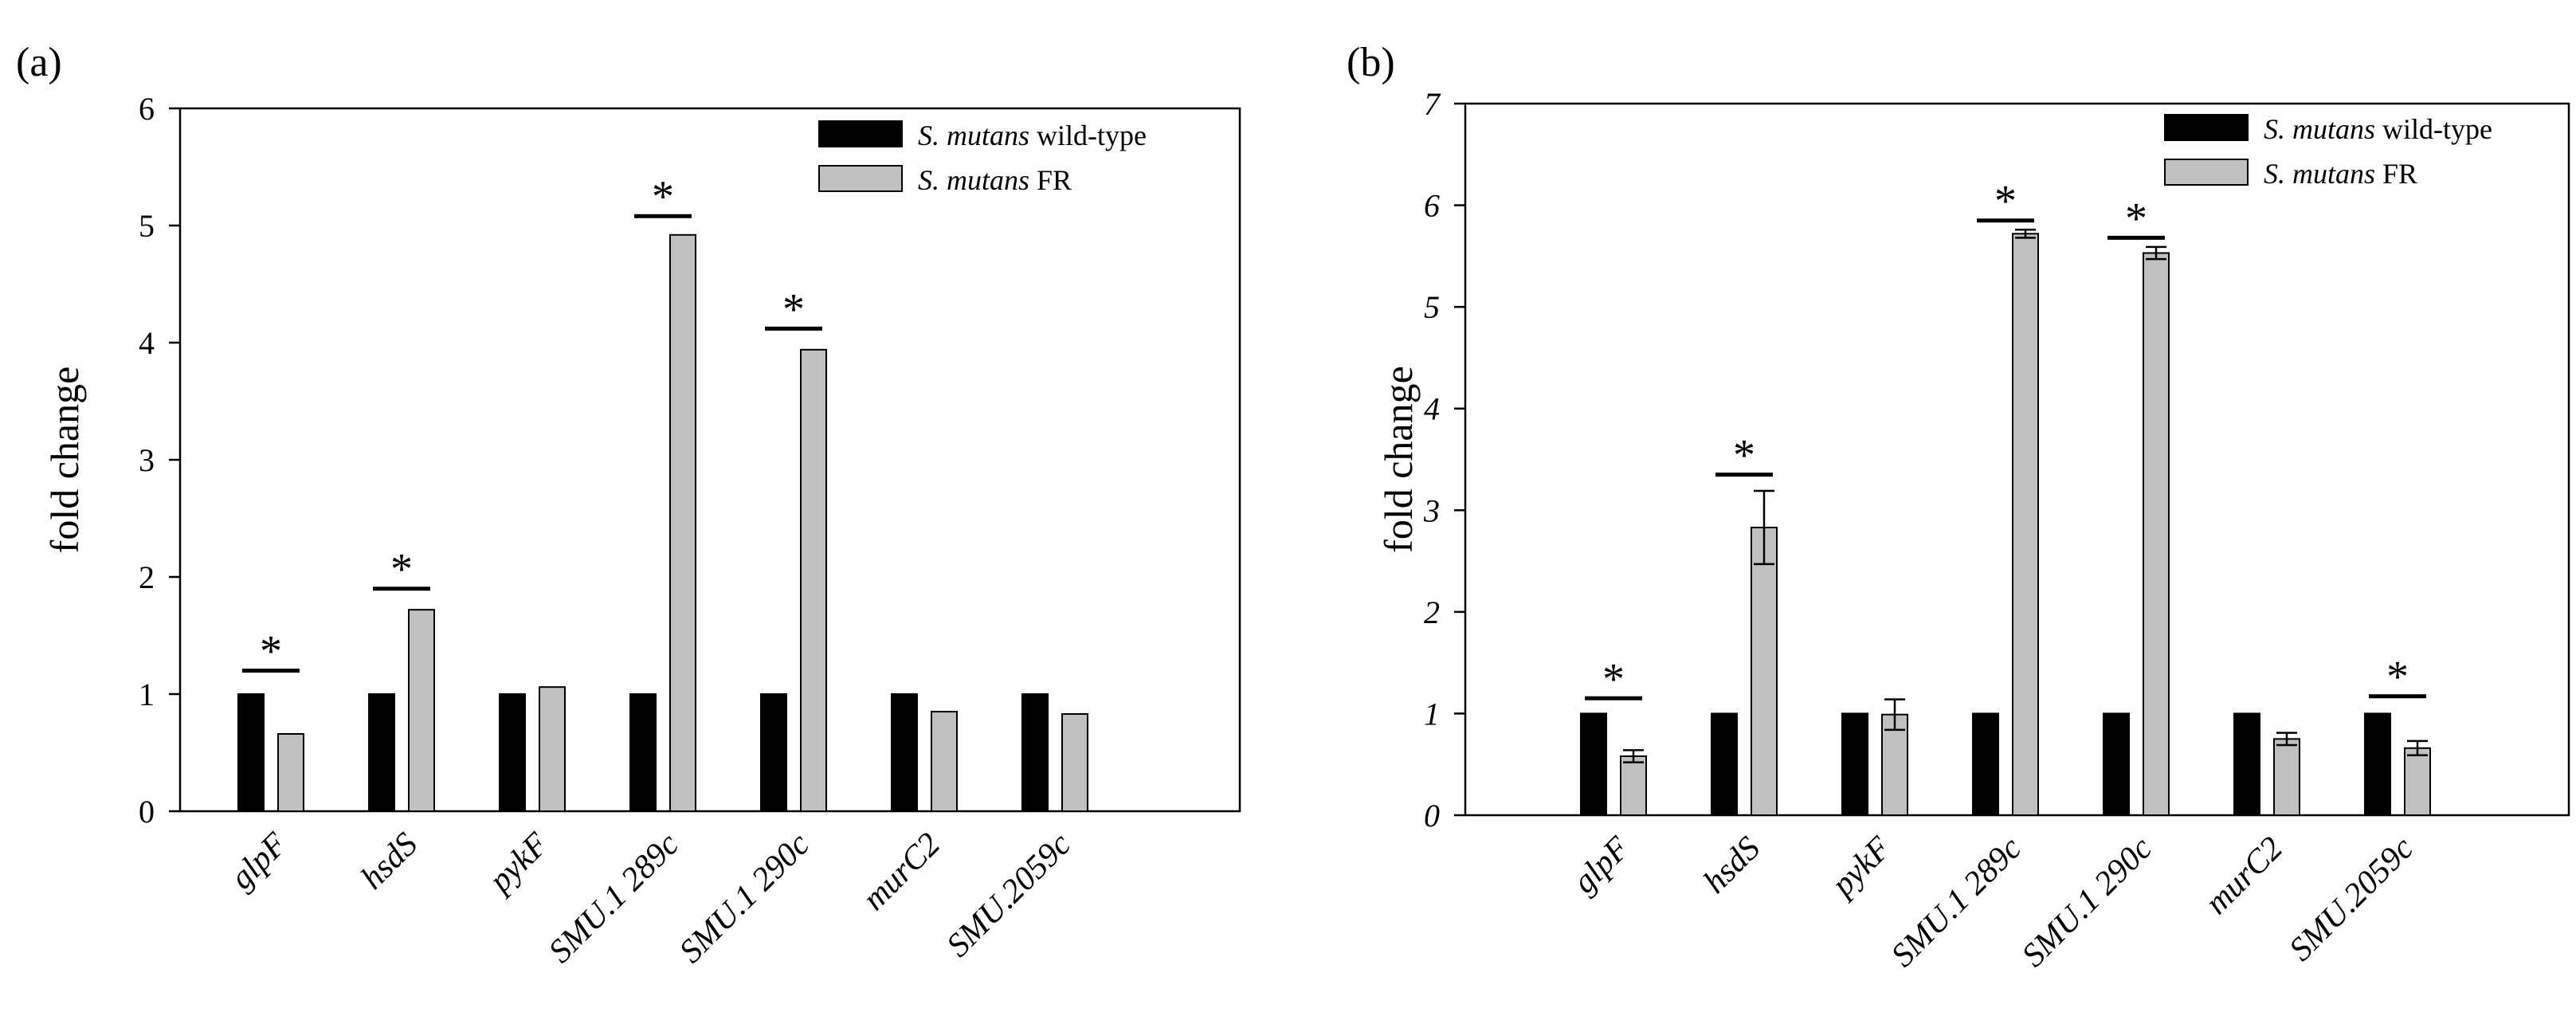 The image size is (2576, 1020). I want to click on y-tick-label: 7, so click(1433, 104).